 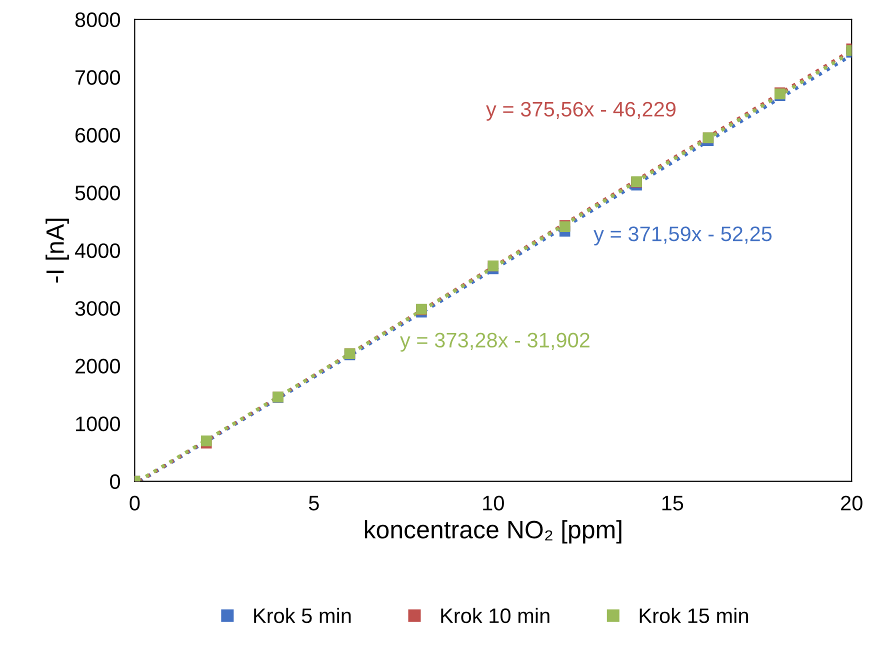 What do you see at coordinates (206, 440) in the screenshot?
I see `point` at bounding box center [206, 440].